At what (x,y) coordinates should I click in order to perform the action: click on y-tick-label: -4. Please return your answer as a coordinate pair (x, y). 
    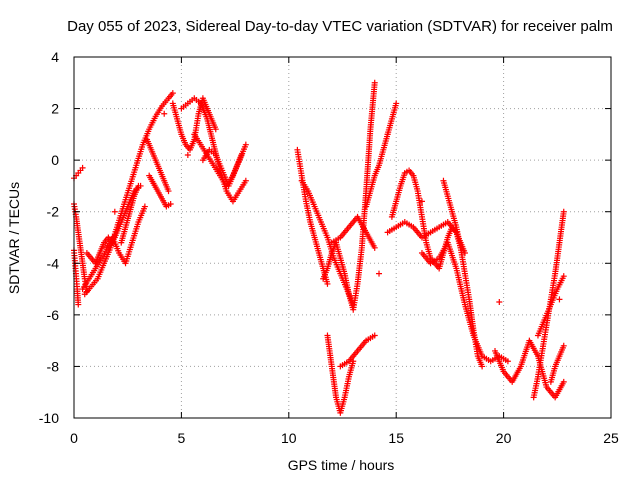
    Looking at the image, I should click on (53, 263).